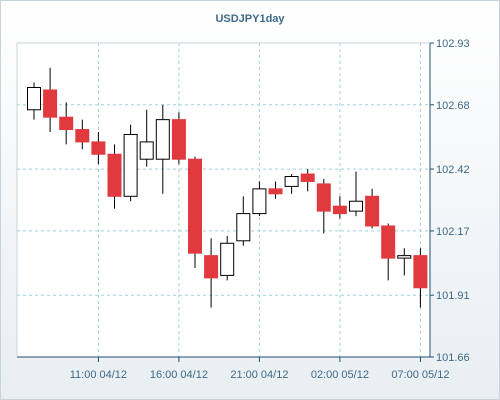 This screenshot has width=500, height=400. I want to click on y-tick-label: 101.91, so click(453, 296).